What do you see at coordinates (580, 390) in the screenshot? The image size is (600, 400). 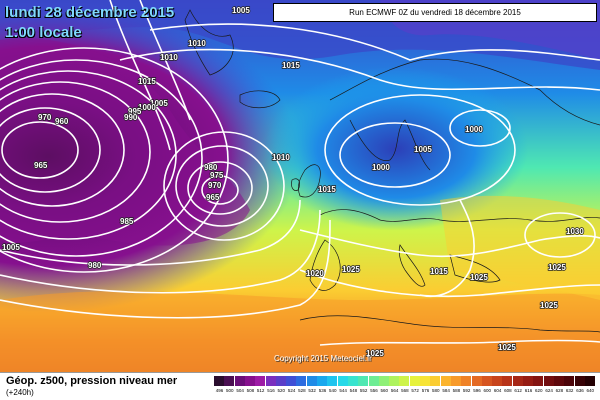 I see `scale-tick-label: 636` at bounding box center [580, 390].